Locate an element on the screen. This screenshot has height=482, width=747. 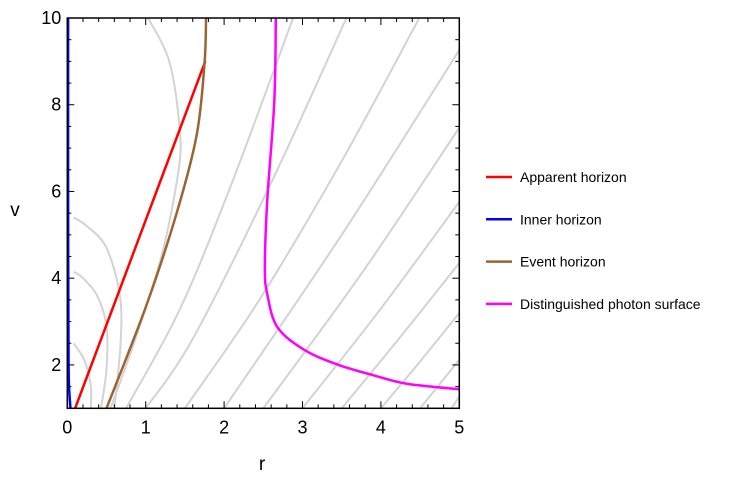
series-line-event-horizon is located at coordinates (156, 213).